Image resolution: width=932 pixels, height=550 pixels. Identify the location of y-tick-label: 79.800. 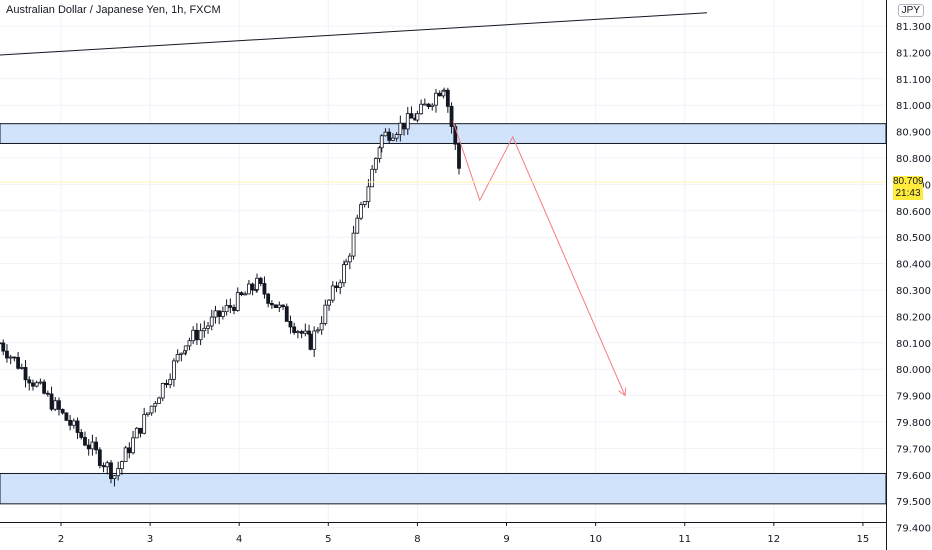
(913, 423).